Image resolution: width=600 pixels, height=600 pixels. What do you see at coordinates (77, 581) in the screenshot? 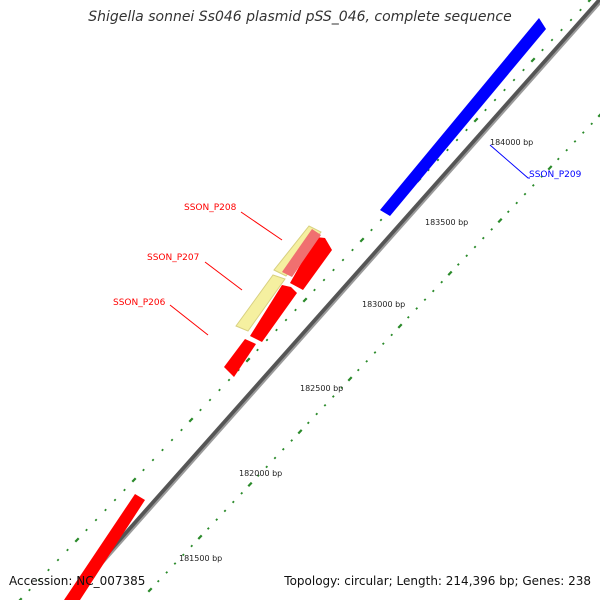
I see `accession-text: Accession: NC_007385` at bounding box center [77, 581].